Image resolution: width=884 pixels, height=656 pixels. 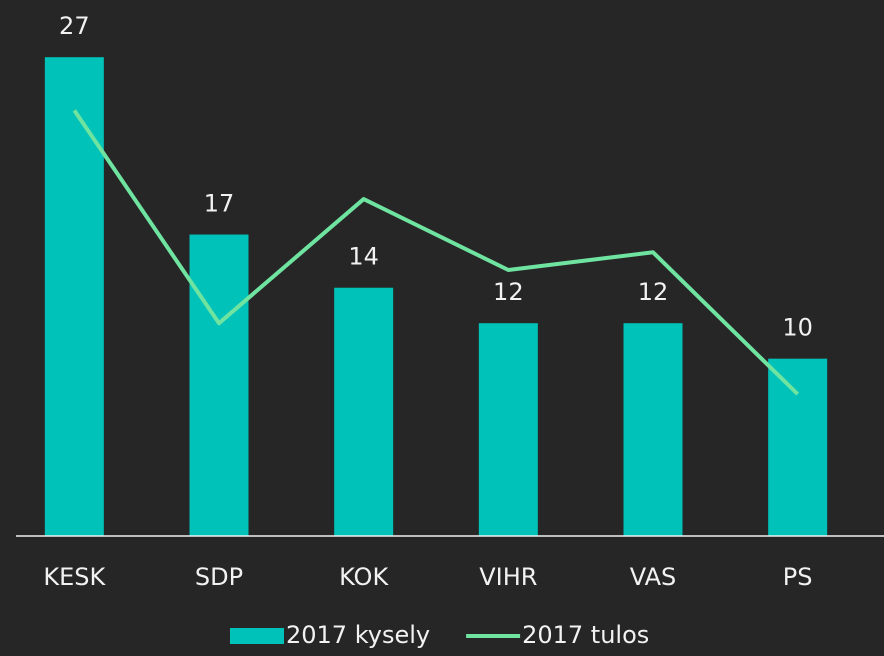 What do you see at coordinates (257, 636) in the screenshot?
I see `legend-swatch` at bounding box center [257, 636].